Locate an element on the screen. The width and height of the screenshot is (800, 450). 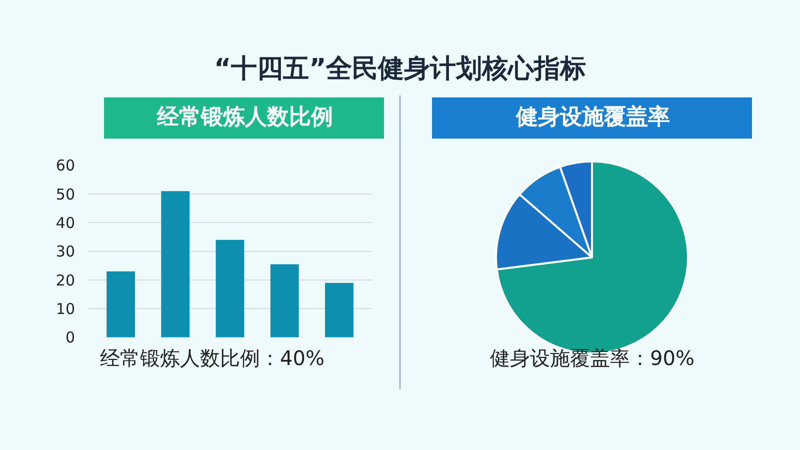
y-tick-label: 50 is located at coordinates (65, 194).